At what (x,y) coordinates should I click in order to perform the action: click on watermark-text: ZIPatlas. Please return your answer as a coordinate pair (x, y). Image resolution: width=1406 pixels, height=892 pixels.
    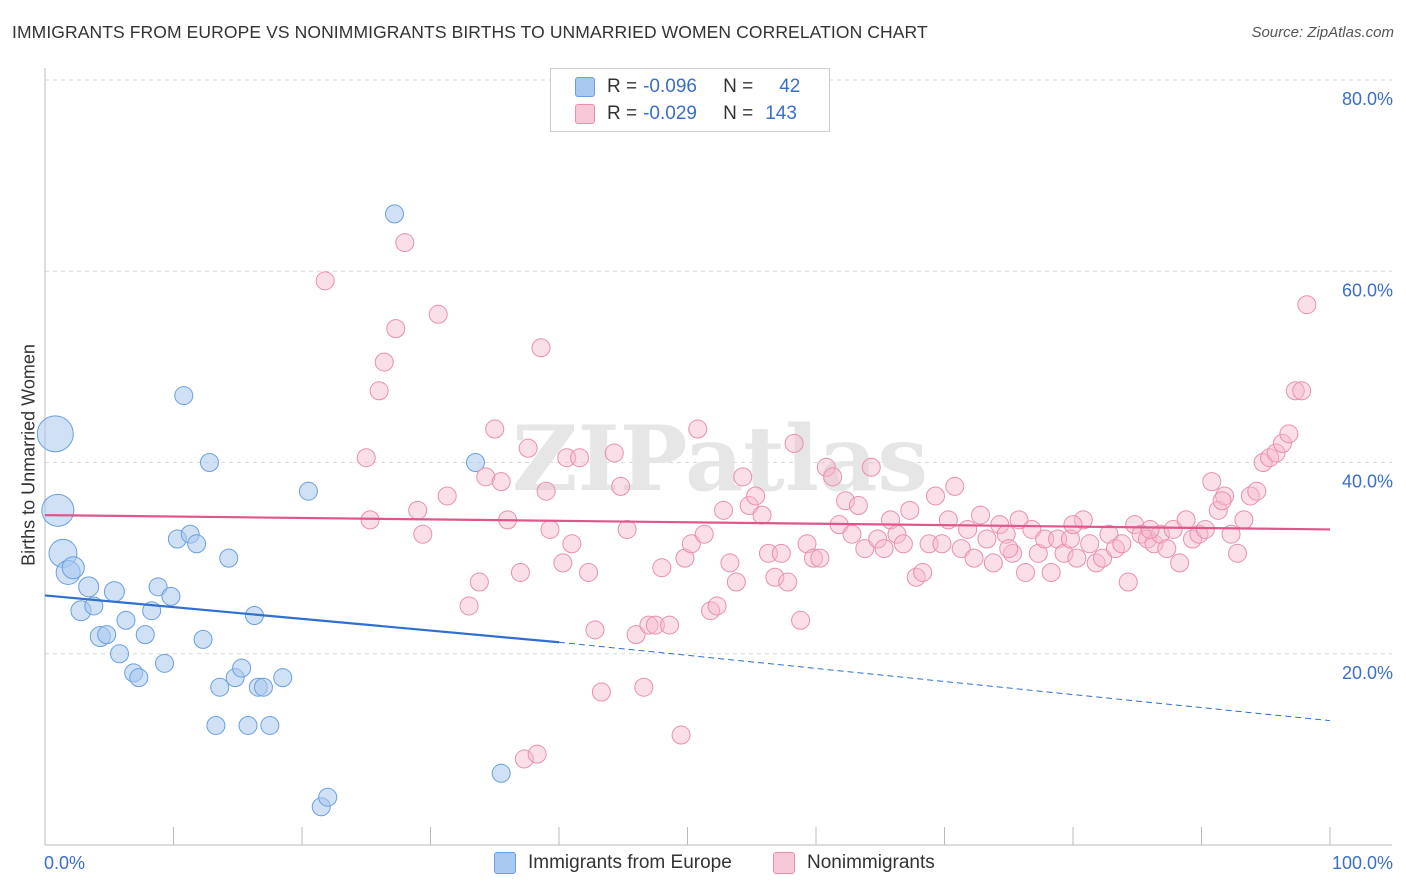
    Looking at the image, I should click on (720, 459).